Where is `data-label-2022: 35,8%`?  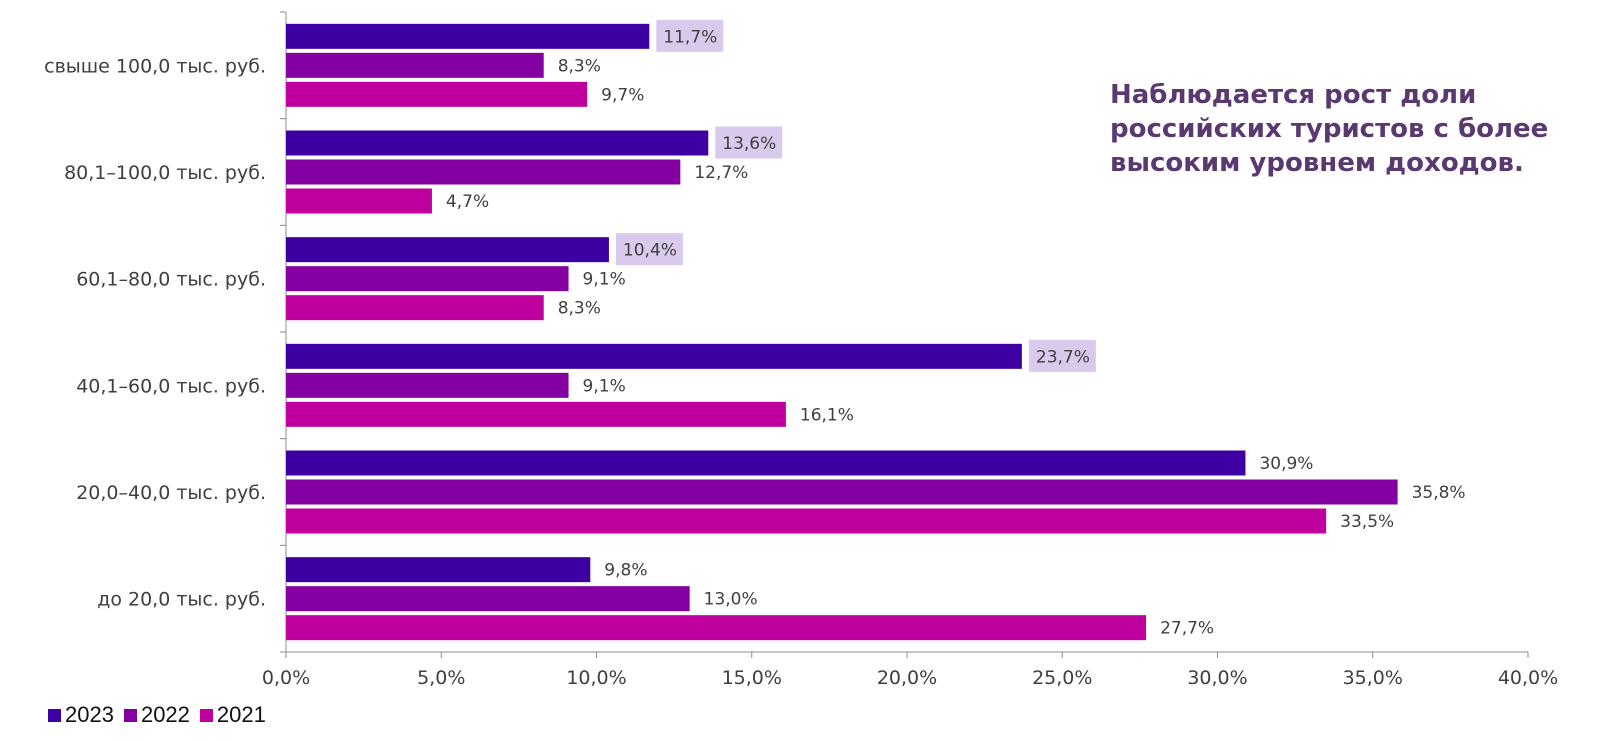 data-label-2022: 35,8% is located at coordinates (1439, 493).